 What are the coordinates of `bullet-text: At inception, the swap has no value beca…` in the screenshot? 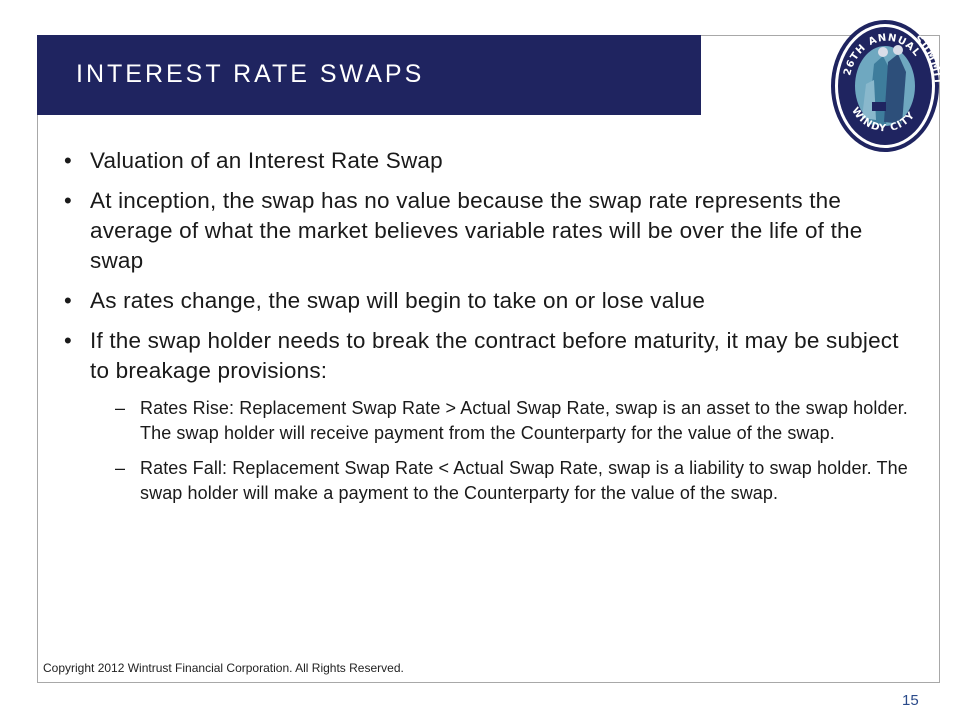 It's located at (476, 230).